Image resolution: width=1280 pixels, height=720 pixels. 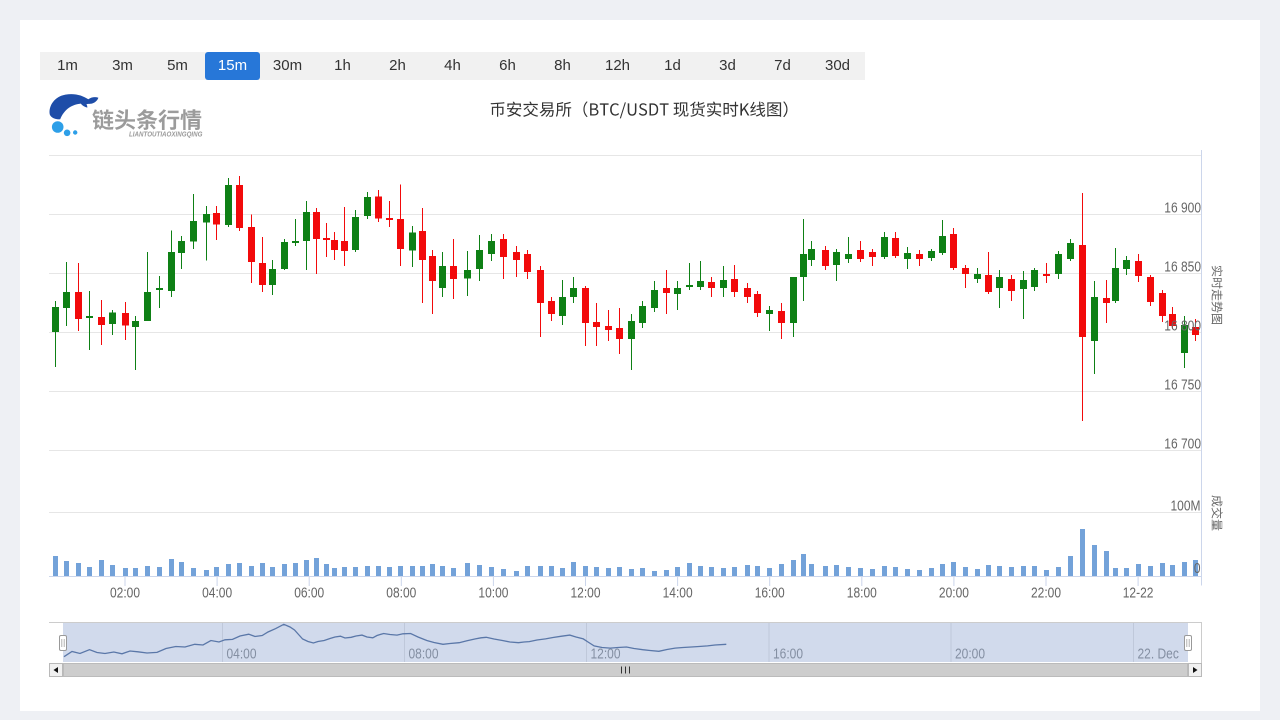 I want to click on svg-text: 10:00, so click(x=493, y=592).